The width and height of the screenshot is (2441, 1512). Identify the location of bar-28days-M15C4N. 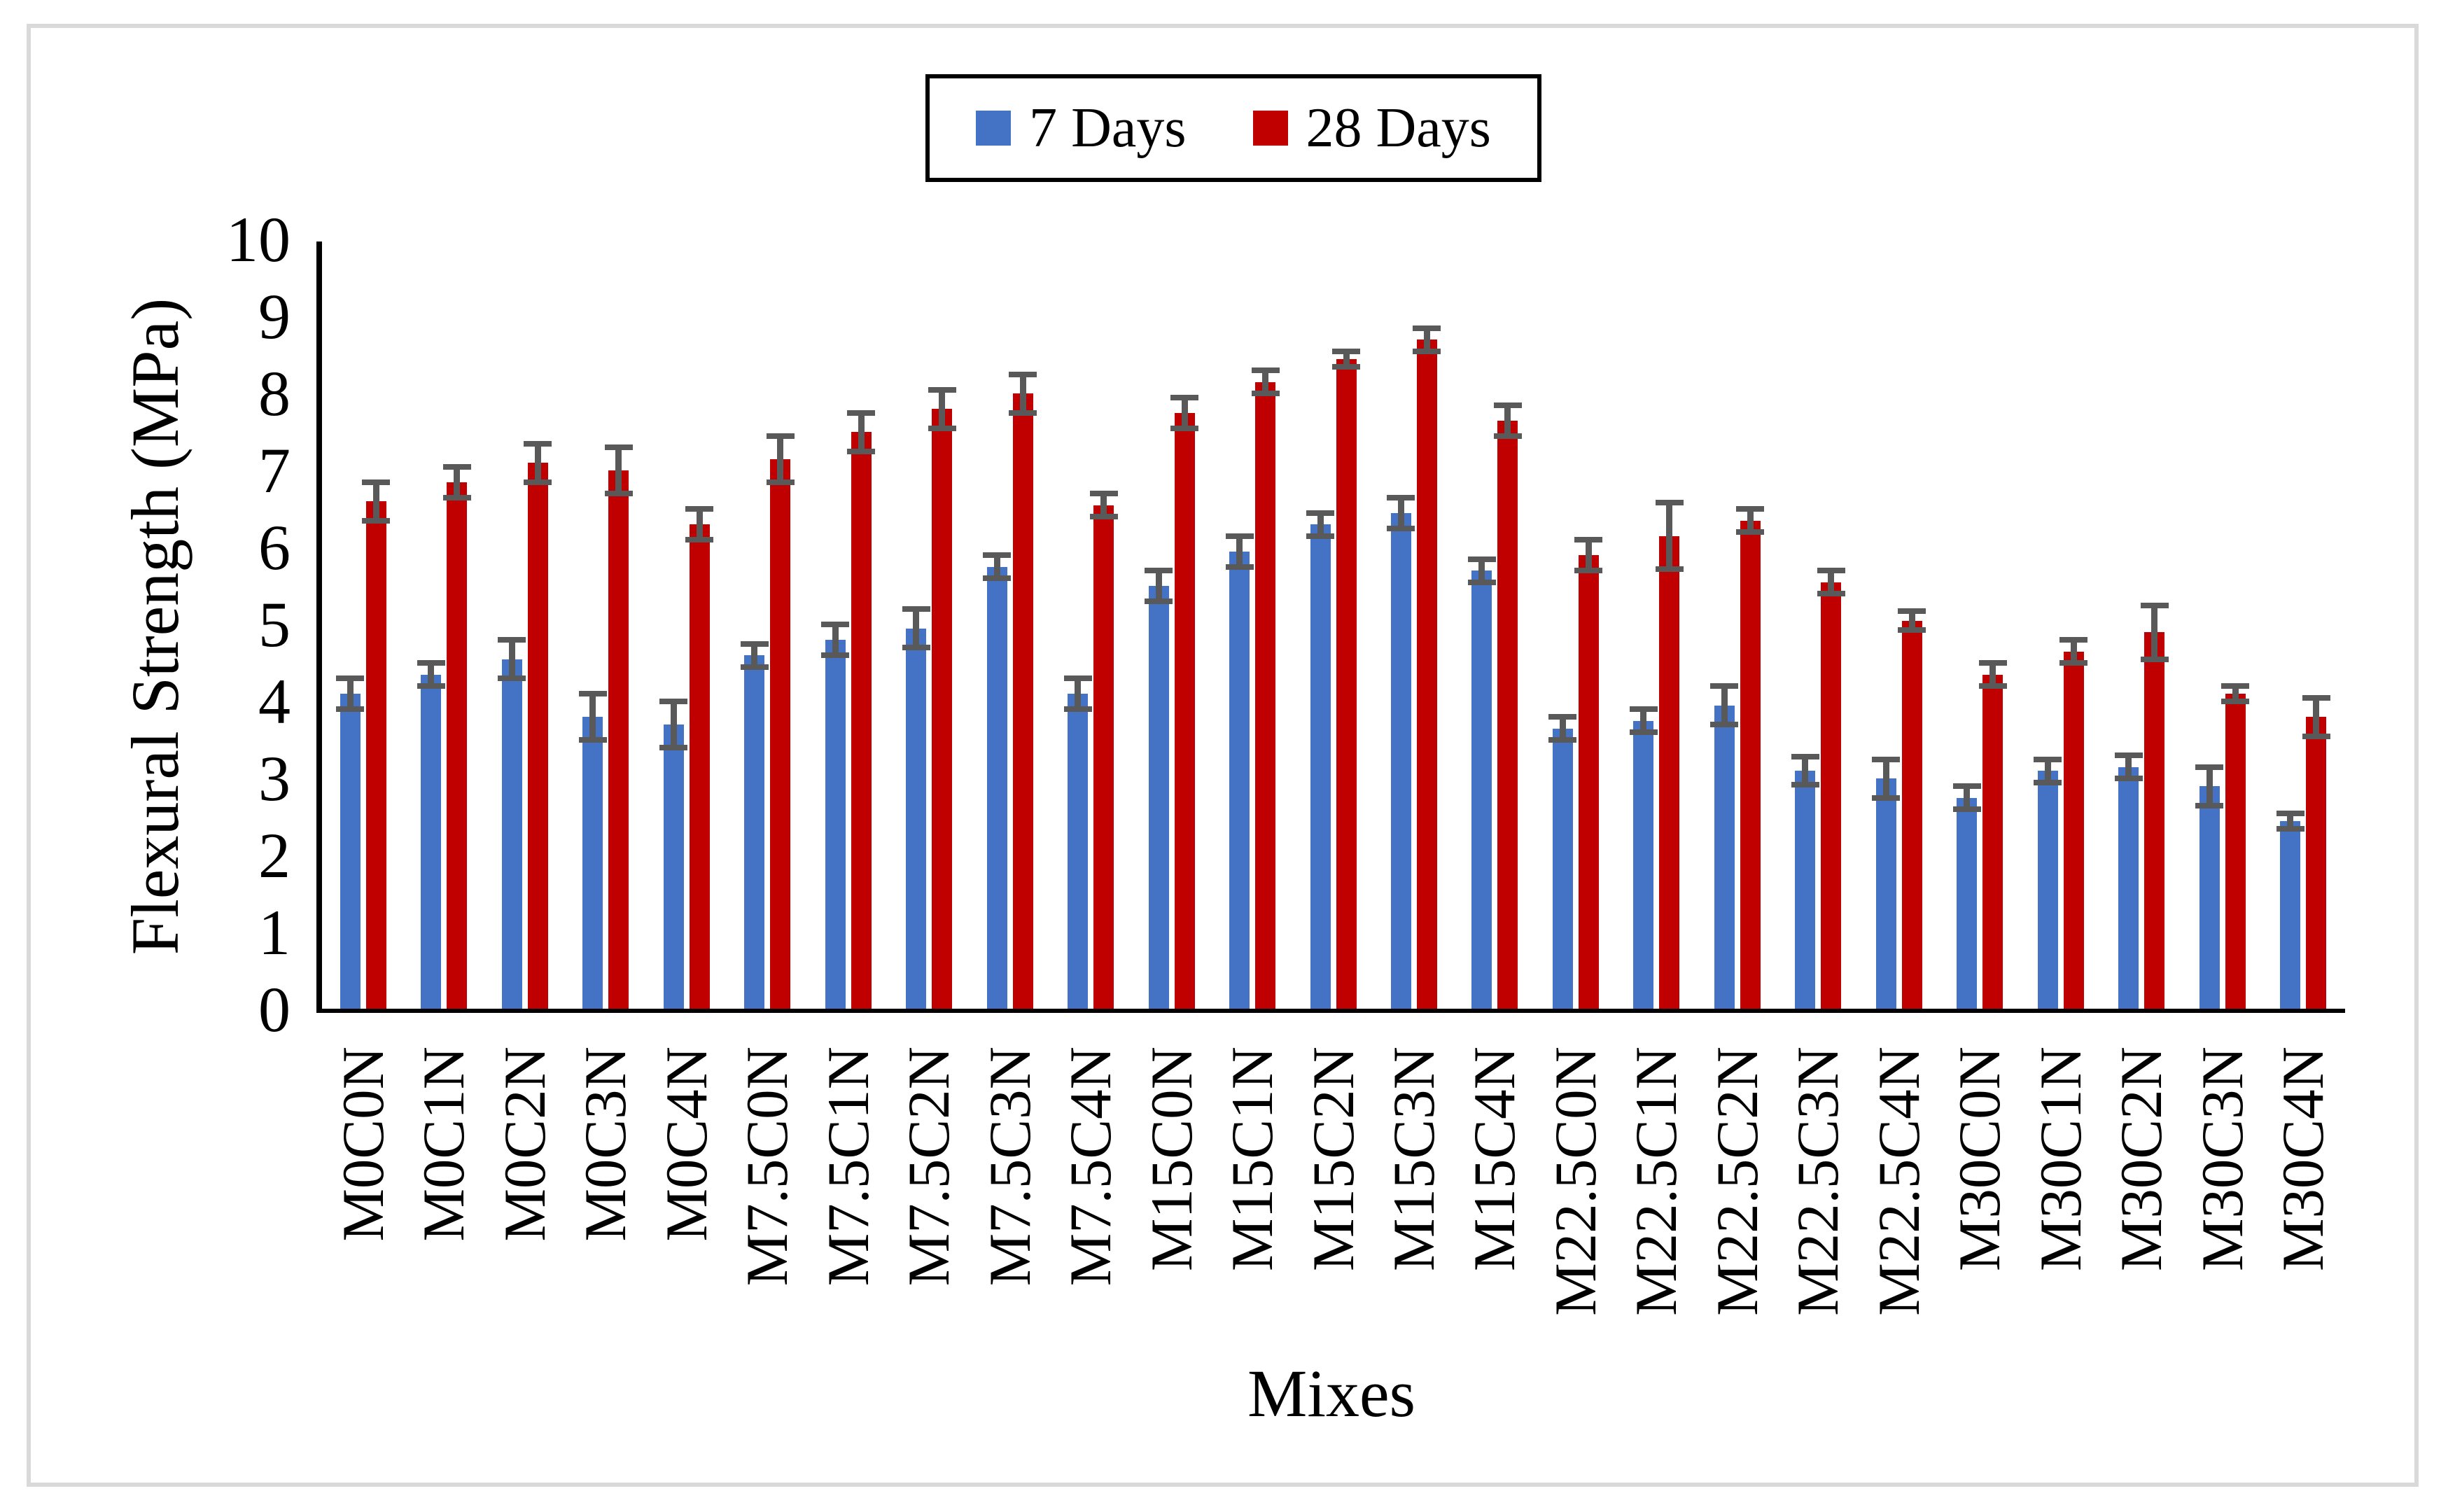
(1507, 714).